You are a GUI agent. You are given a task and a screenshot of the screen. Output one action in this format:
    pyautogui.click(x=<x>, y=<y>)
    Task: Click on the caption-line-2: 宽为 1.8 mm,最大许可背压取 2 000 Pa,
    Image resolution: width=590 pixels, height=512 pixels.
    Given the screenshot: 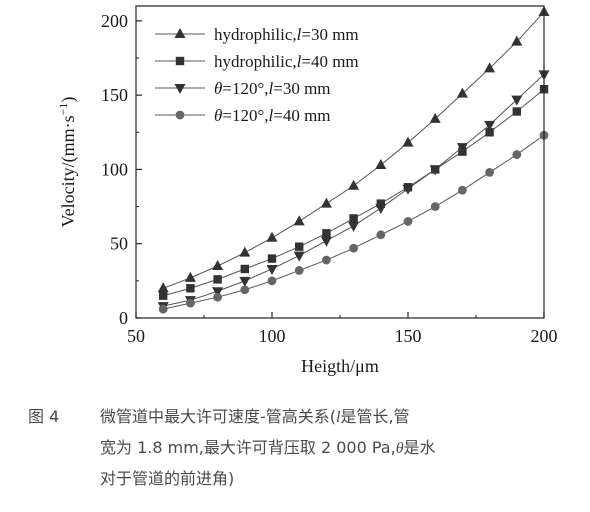 What is the action you would take?
    pyautogui.click(x=248, y=447)
    